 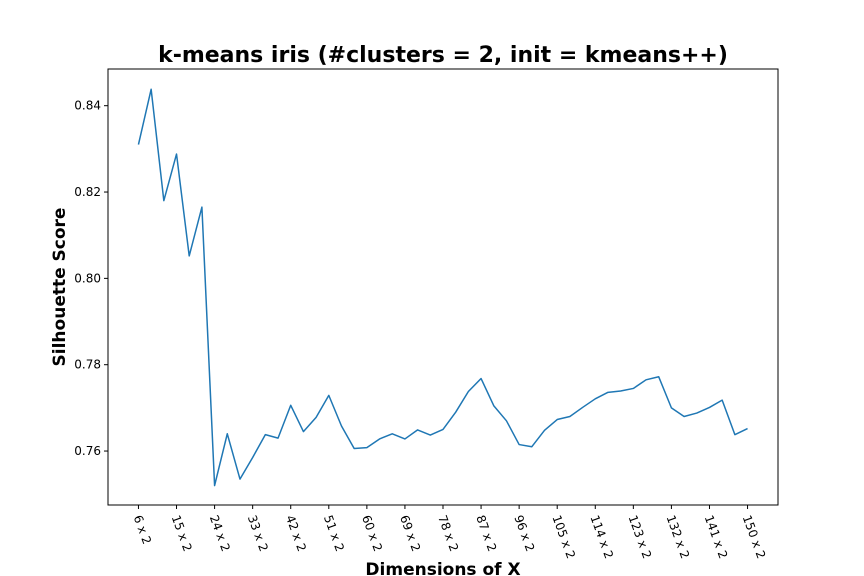 I want to click on x-tick-label: 69 x 2, so click(x=410, y=533).